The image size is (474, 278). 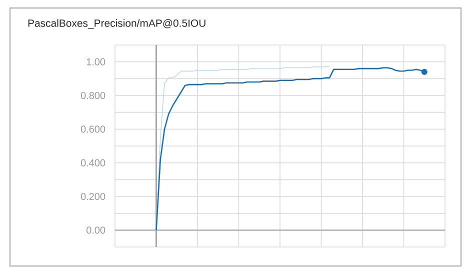 What do you see at coordinates (93, 162) in the screenshot?
I see `y-tick-label: 0.400` at bounding box center [93, 162].